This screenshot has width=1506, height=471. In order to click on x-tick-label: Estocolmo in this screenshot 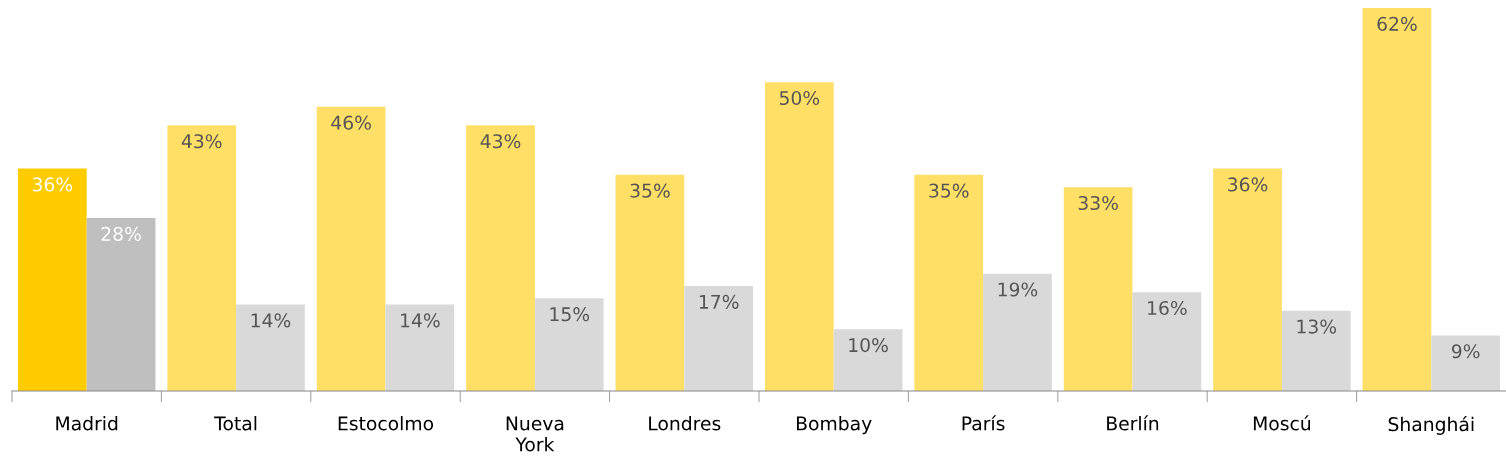, I will do `click(386, 423)`.